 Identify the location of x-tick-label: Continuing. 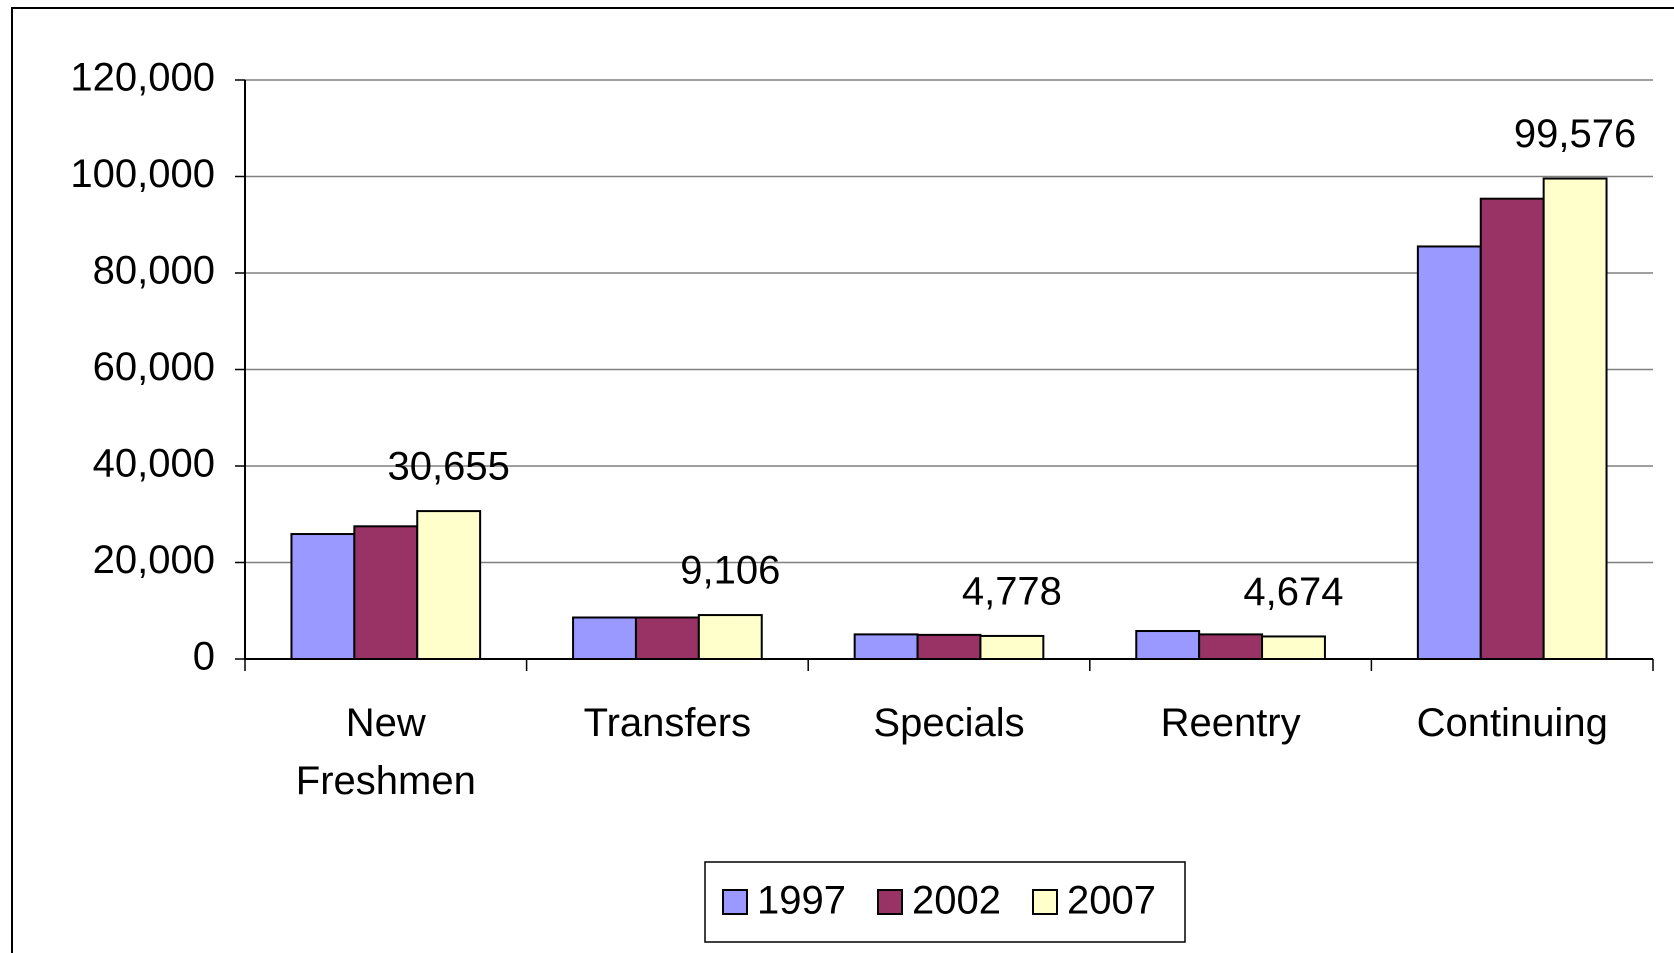
(1512, 723).